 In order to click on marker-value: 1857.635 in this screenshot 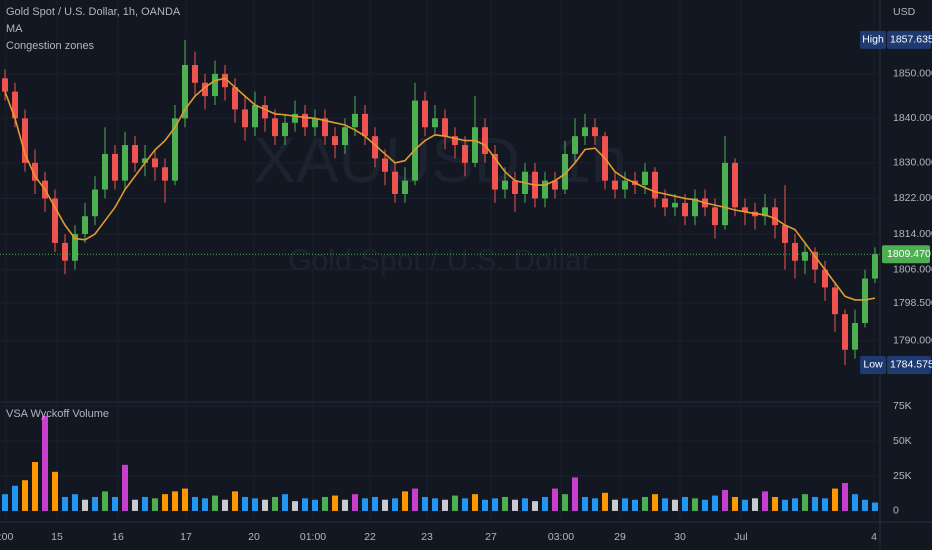, I will do `click(911, 40)`.